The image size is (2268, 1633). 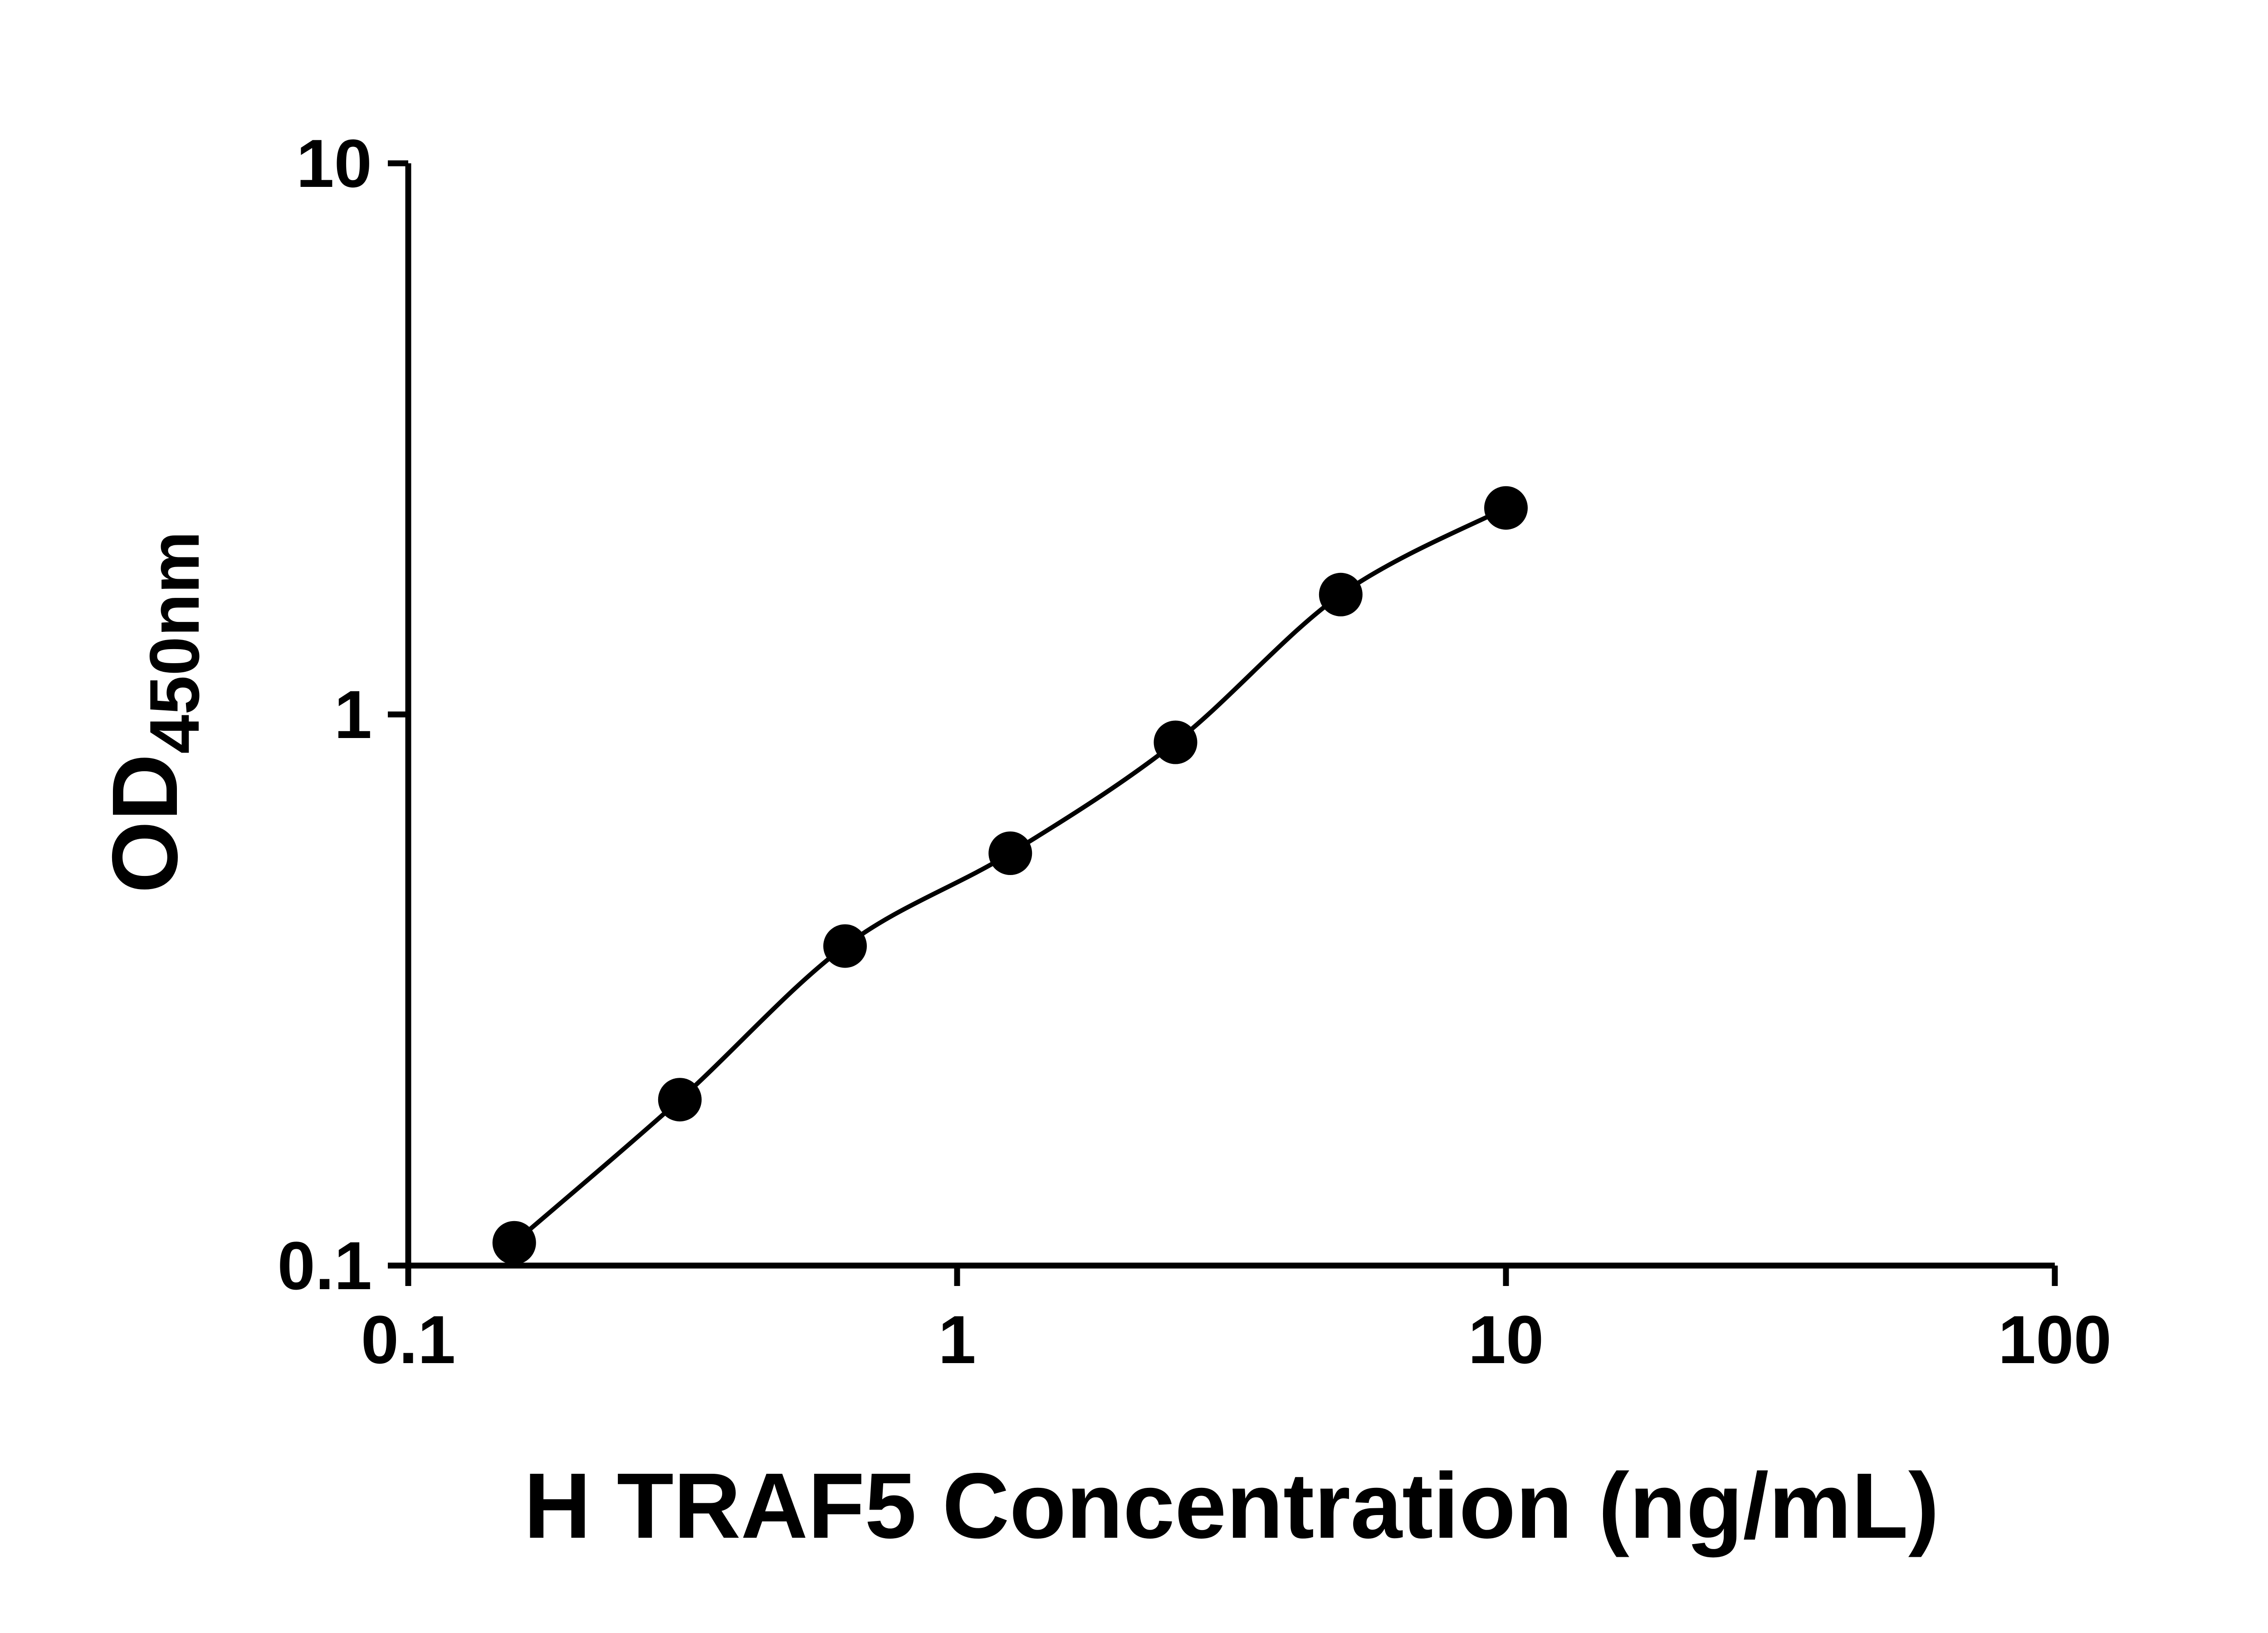 What do you see at coordinates (175, 642) in the screenshot?
I see `y-axis-title-subscript: 450nm` at bounding box center [175, 642].